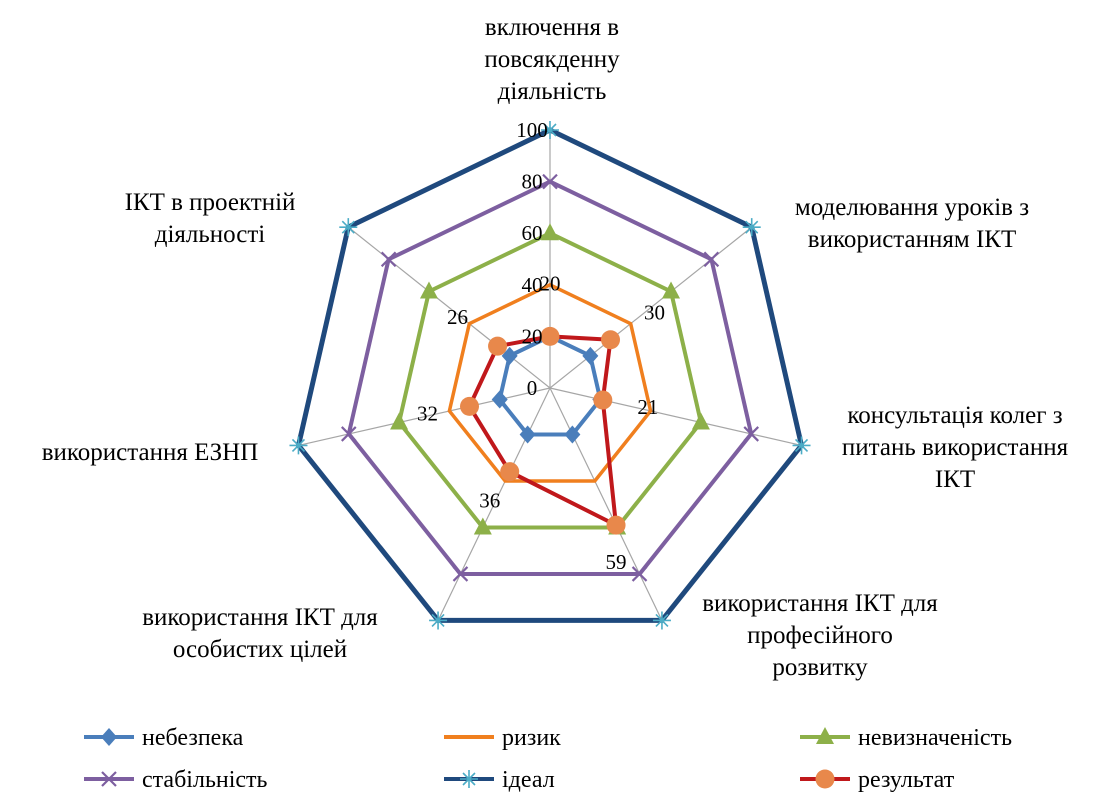 The width and height of the screenshot is (1108, 794). What do you see at coordinates (912, 207) in the screenshot?
I see `axis-label-line: моделювання уроків з` at bounding box center [912, 207].